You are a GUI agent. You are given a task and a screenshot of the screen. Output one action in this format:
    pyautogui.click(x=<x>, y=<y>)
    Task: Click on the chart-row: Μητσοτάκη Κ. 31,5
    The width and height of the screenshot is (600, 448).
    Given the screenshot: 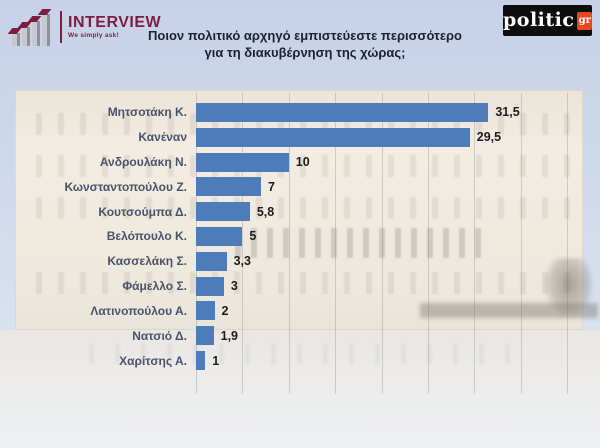 What is the action you would take?
    pyautogui.click(x=300, y=112)
    